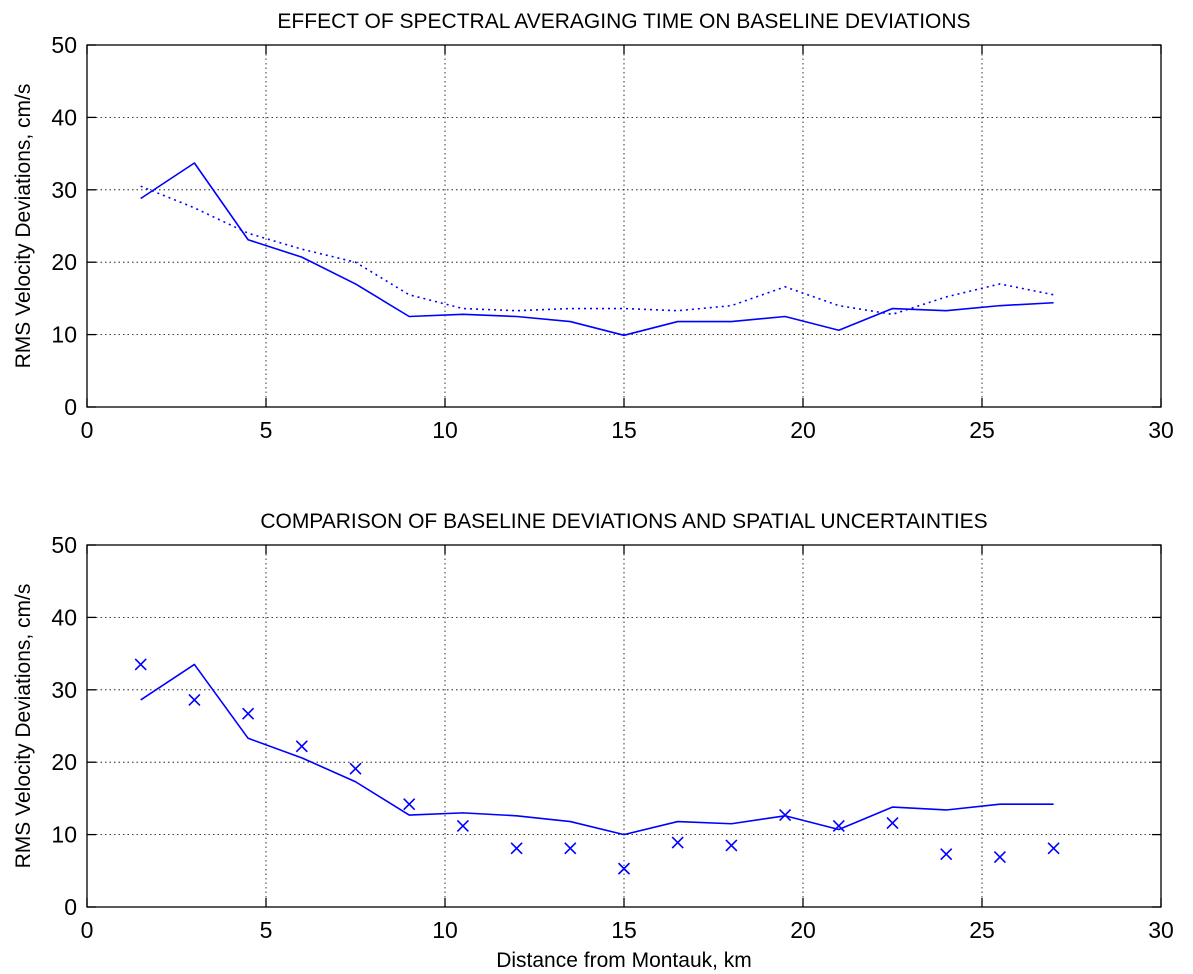 This screenshot has width=1193, height=974. Describe the element at coordinates (624, 960) in the screenshot. I see `x-axis-label: Distance from Montauk, km` at that location.